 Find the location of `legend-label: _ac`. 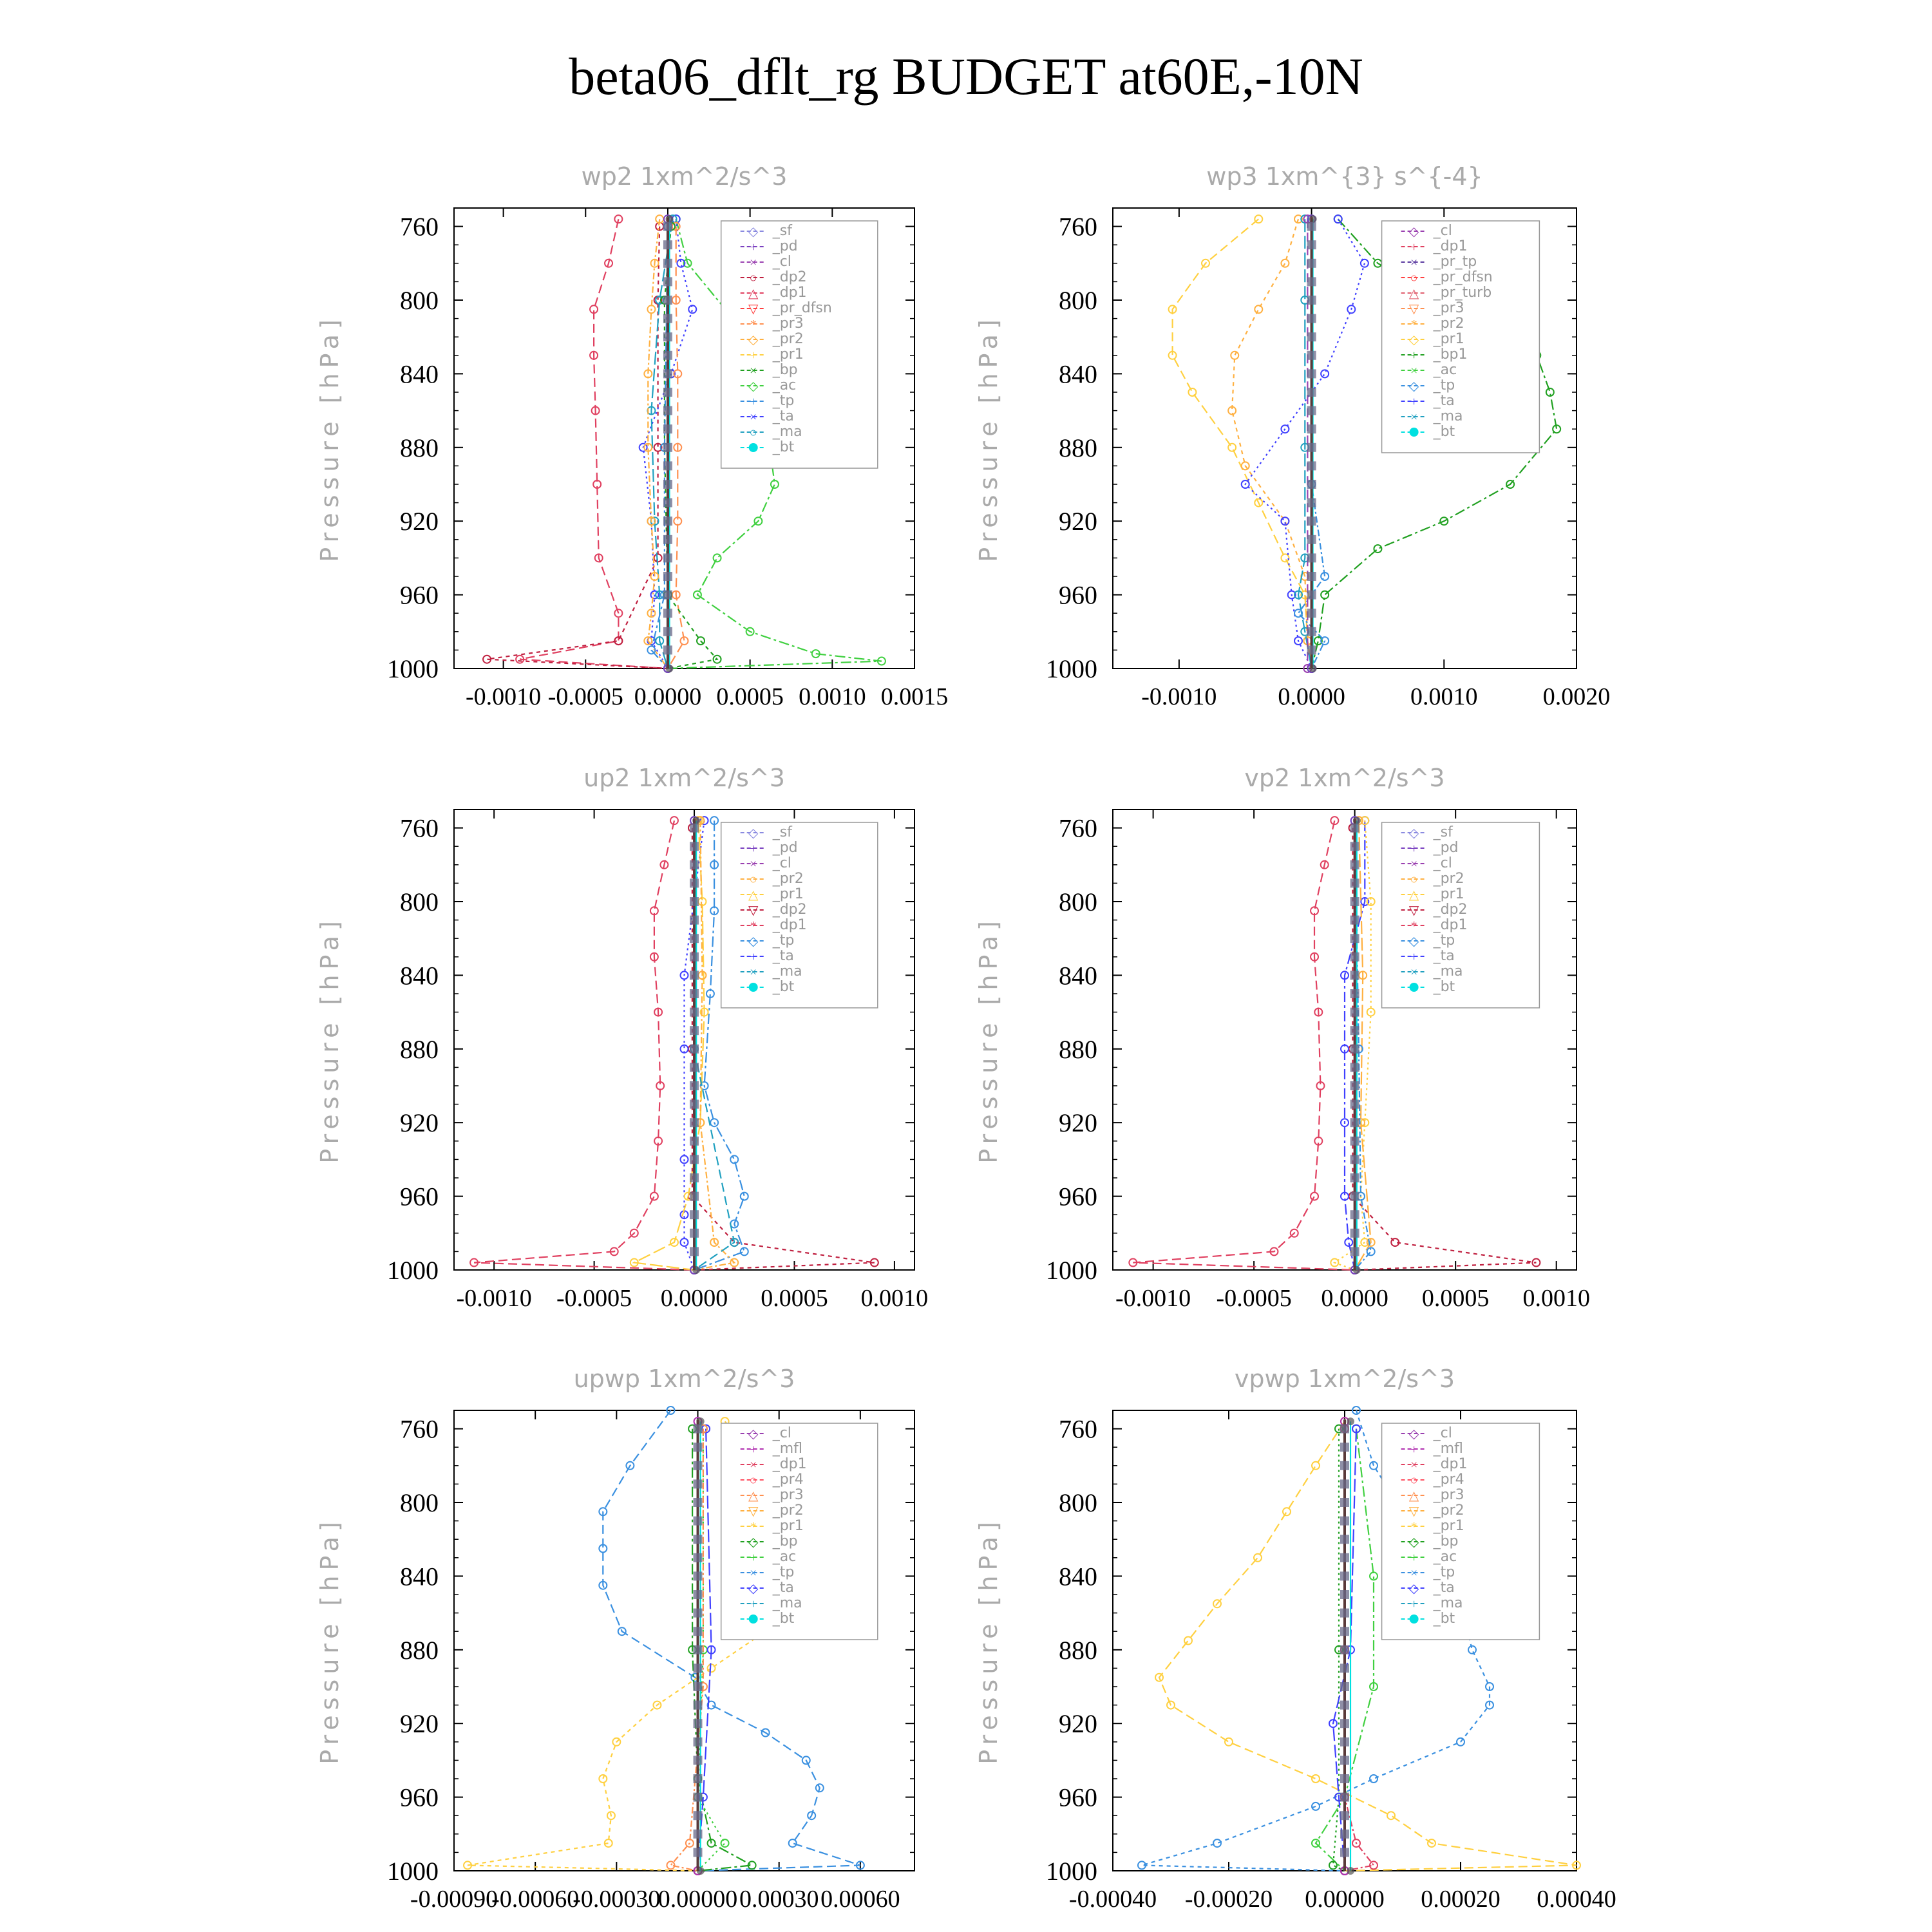

legend-label: _ac is located at coordinates (1445, 1557).